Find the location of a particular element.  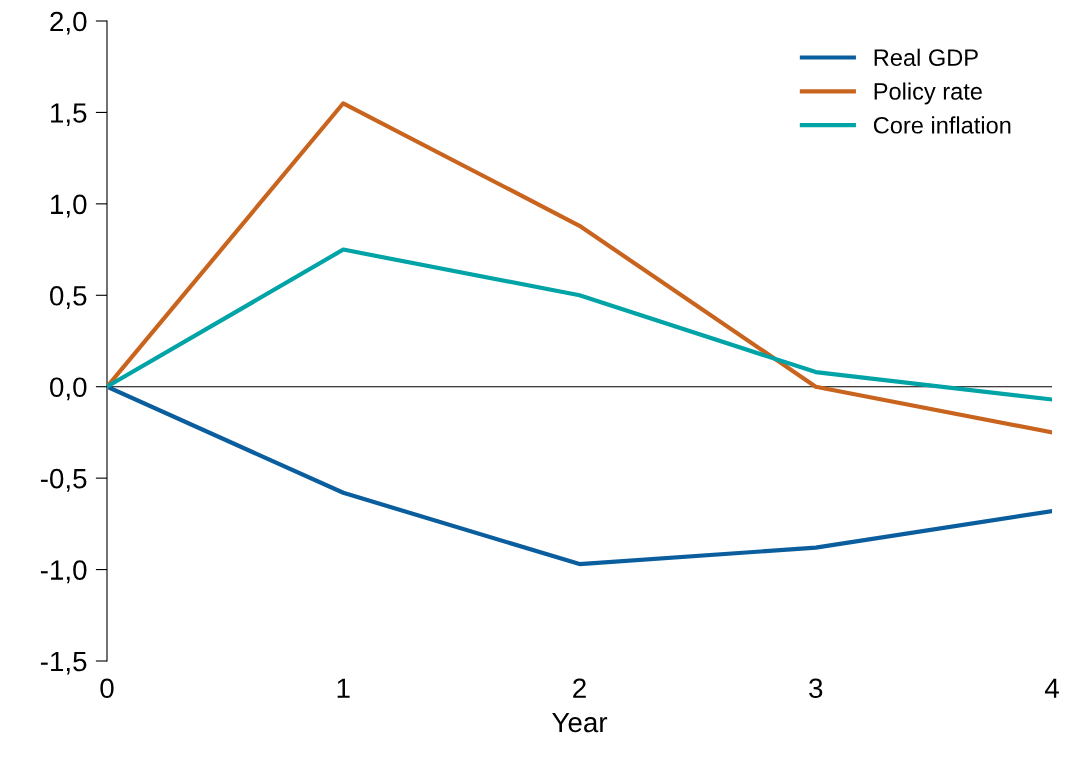

y-tick-label: -1,5 is located at coordinates (63, 663).